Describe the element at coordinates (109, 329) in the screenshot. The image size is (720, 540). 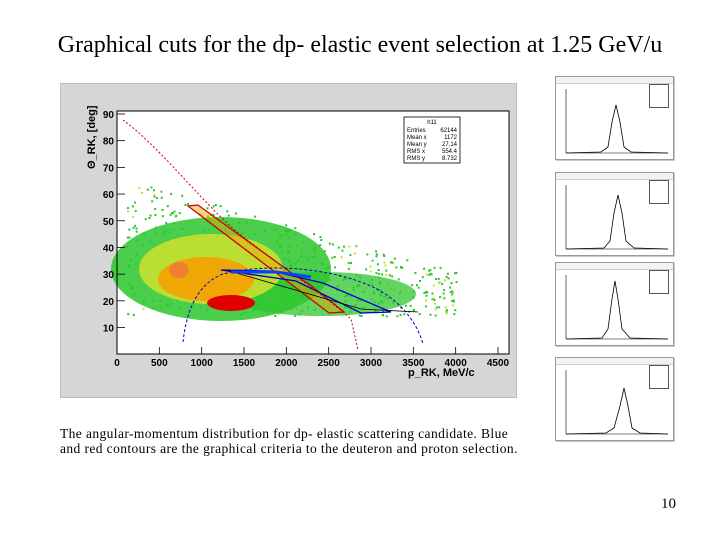
I see `y-tick-label: 10` at that location.